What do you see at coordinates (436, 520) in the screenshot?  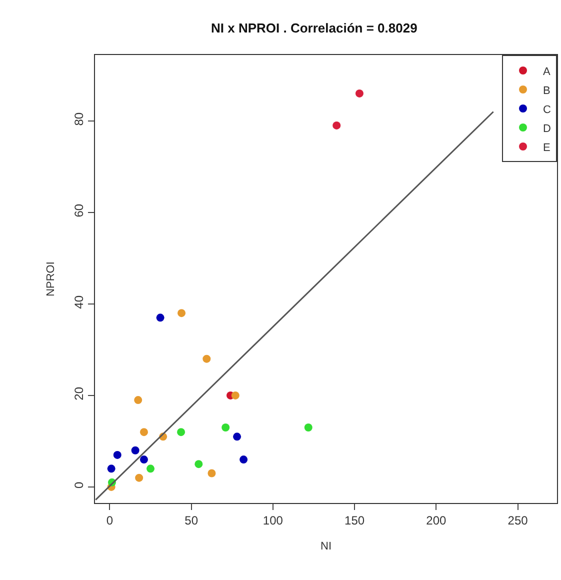 I see `x-tick-label: 200` at bounding box center [436, 520].